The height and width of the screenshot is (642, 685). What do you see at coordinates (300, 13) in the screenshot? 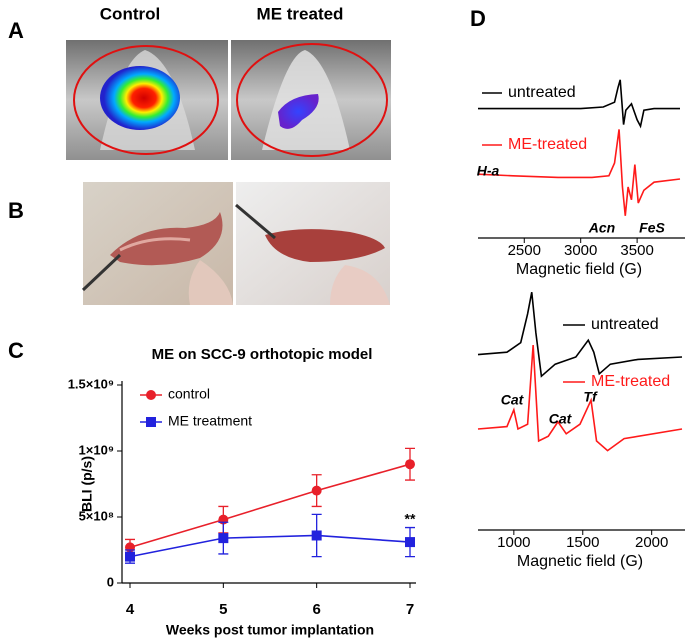
I see `caption: ME treated` at bounding box center [300, 13].